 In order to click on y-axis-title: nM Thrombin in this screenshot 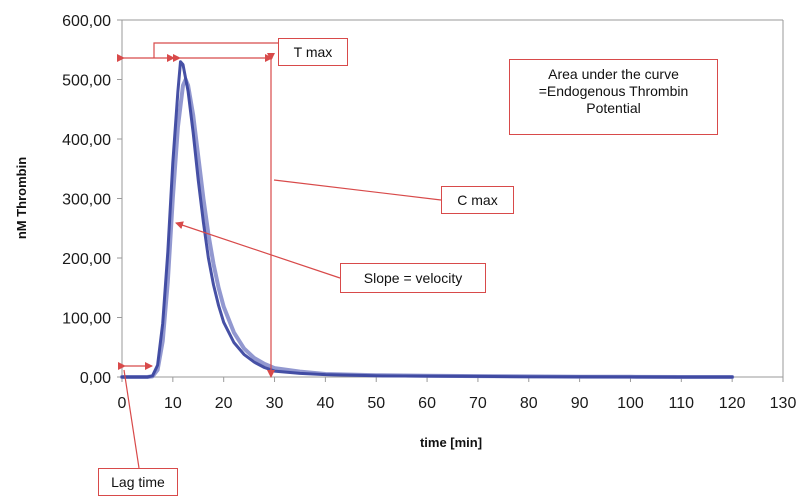, I will do `click(21, 198)`.